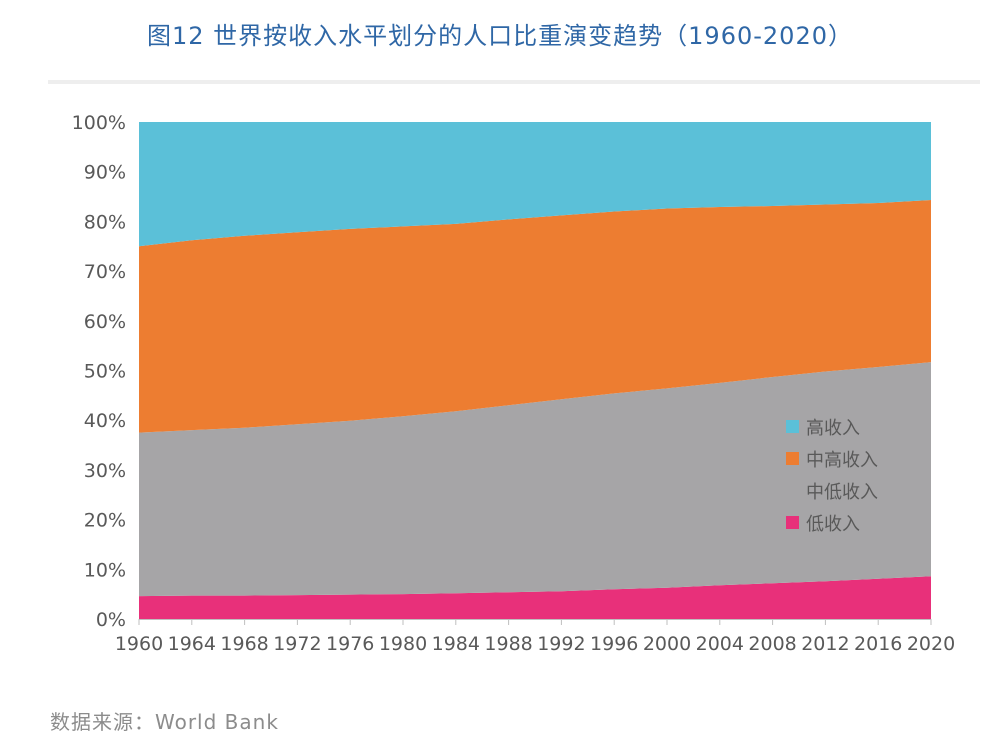 This screenshot has height=748, width=1000. Describe the element at coordinates (833, 524) in the screenshot. I see `legend-label: 低收入` at that location.